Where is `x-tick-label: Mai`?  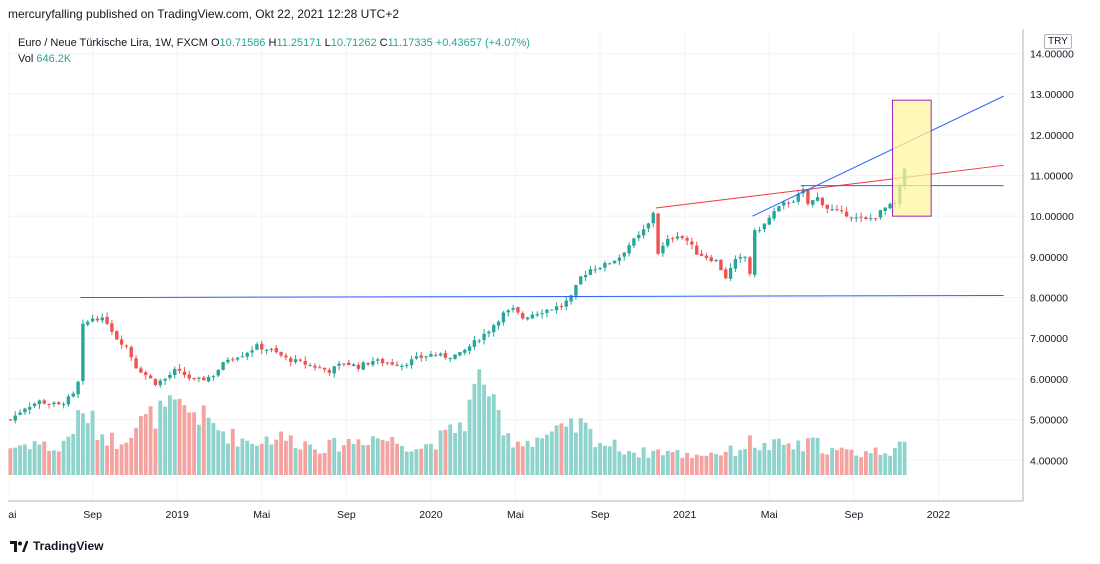 x-tick-label: Mai is located at coordinates (515, 515).